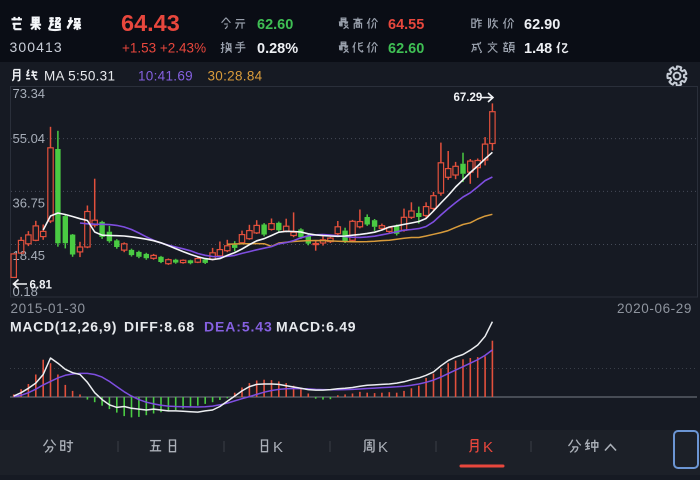 This screenshot has width=700, height=480. I want to click on svg-text: 0.28%, so click(277, 49).